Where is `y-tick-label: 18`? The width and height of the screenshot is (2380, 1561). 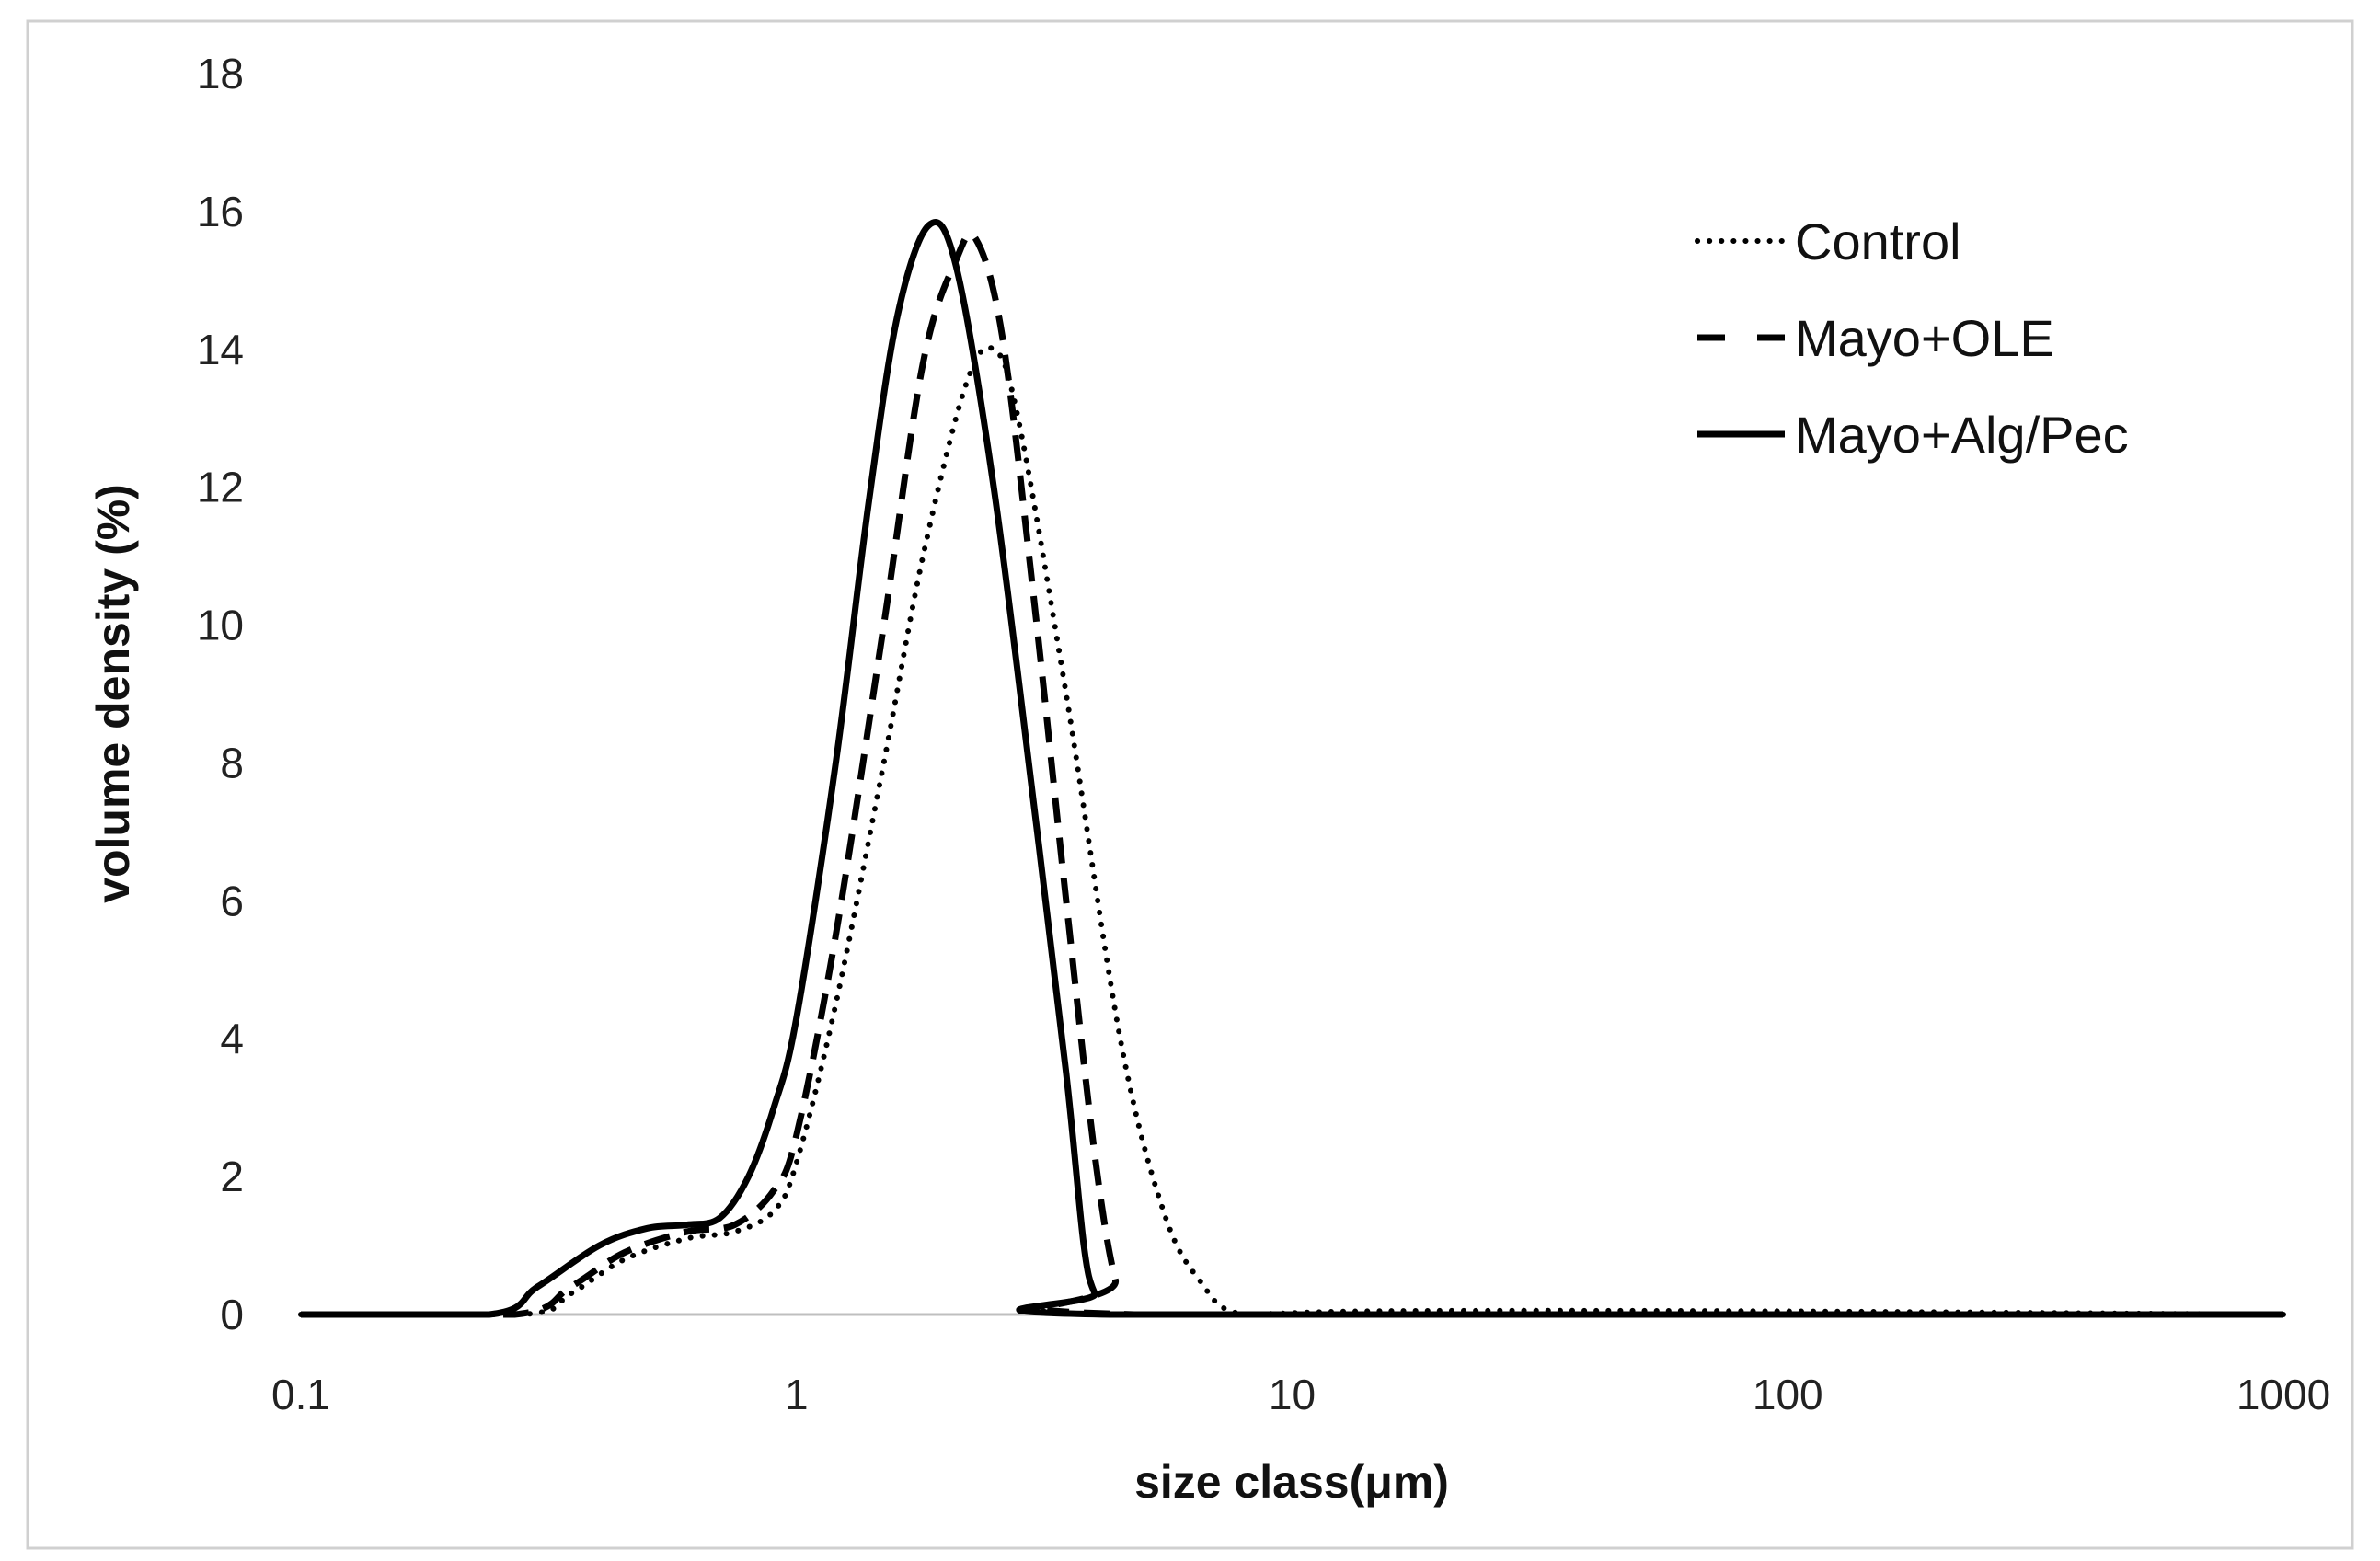
y-tick-label: 18 is located at coordinates (220, 74).